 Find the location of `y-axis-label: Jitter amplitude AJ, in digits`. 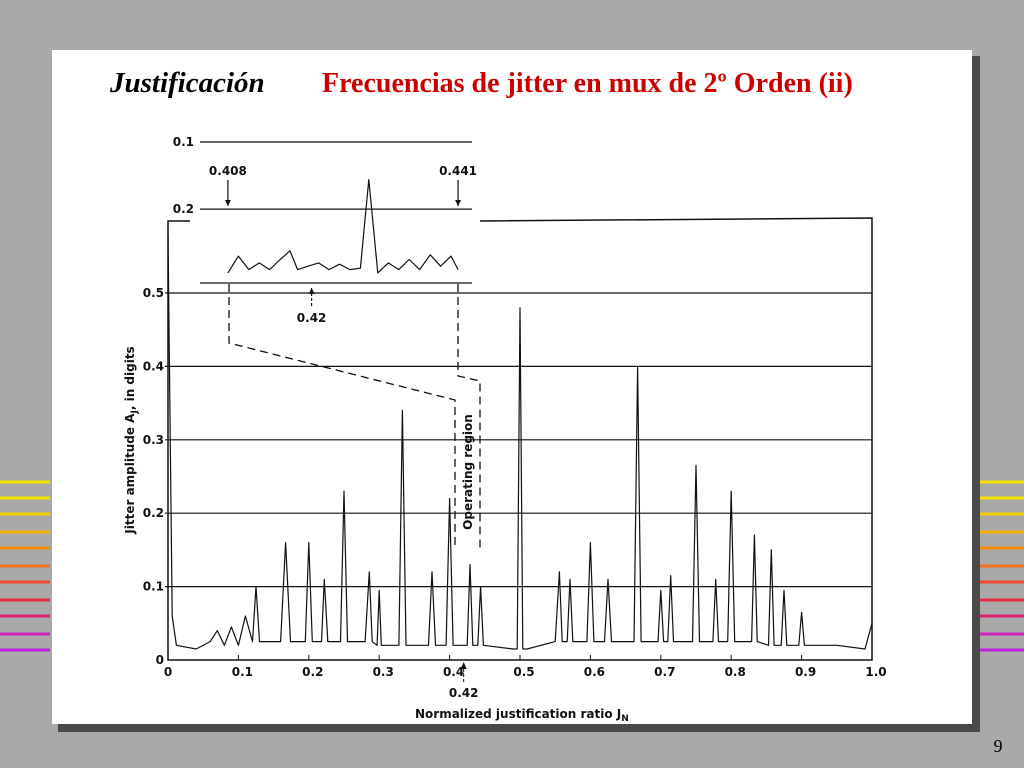

y-axis-label: Jitter amplitude AJ, in digits is located at coordinates (131, 440).